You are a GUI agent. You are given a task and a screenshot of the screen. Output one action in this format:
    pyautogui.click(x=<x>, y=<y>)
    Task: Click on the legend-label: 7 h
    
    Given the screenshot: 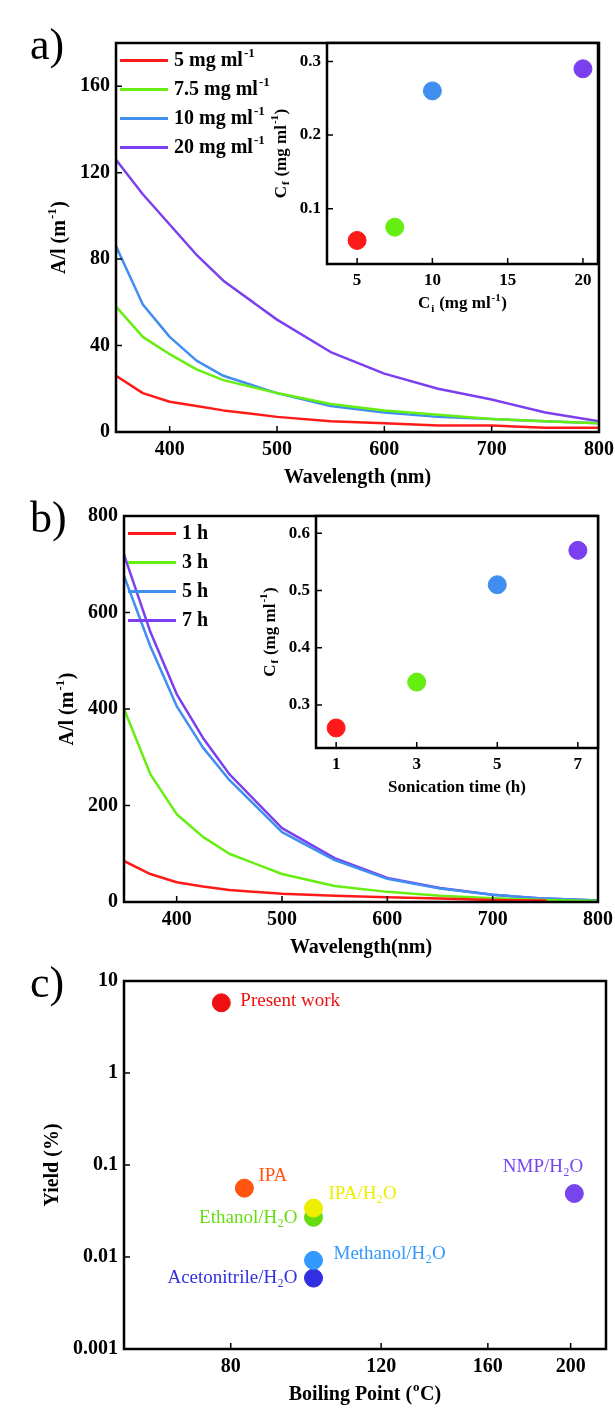 What is the action you would take?
    pyautogui.click(x=195, y=618)
    